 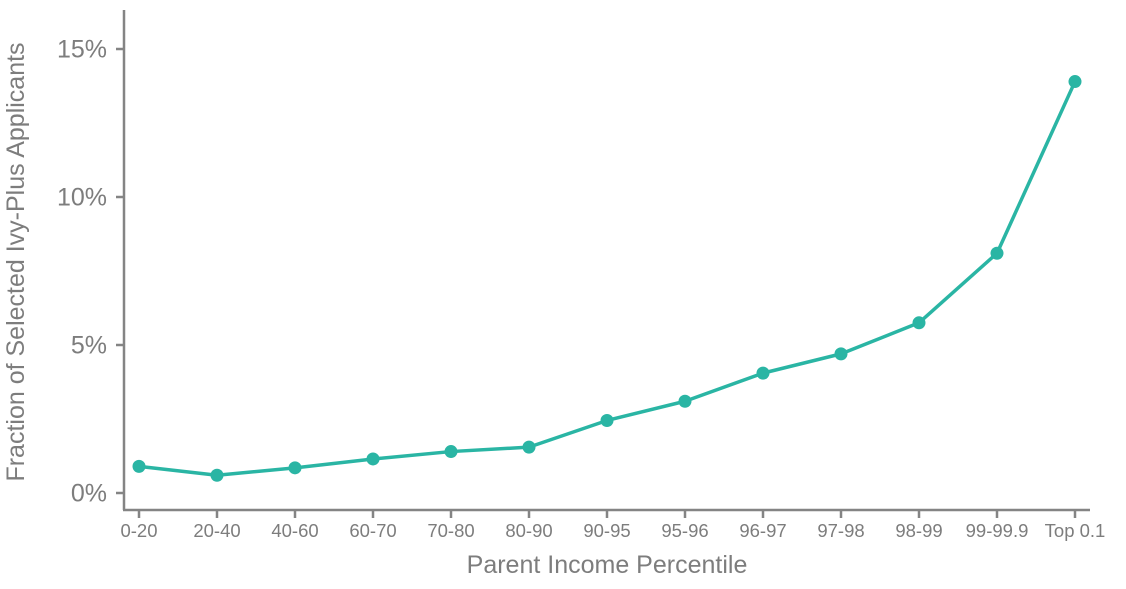 What do you see at coordinates (762, 530) in the screenshot?
I see `x-tick-label: 96-97` at bounding box center [762, 530].